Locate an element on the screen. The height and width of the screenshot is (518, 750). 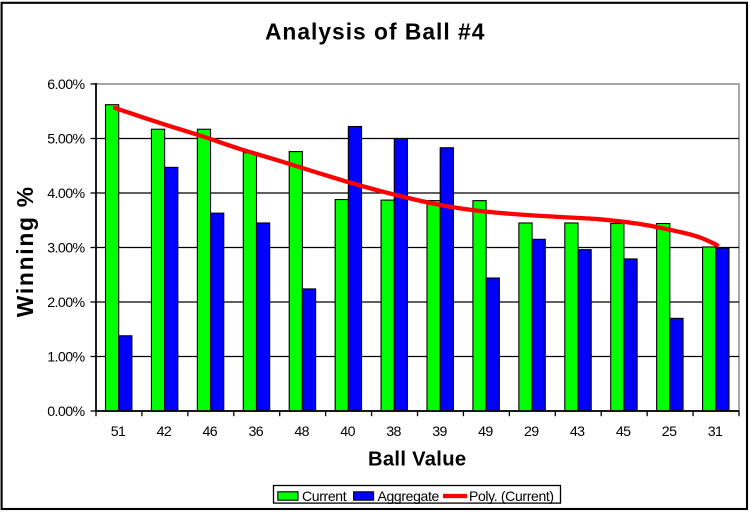
svg-text: 49 is located at coordinates (485, 432).